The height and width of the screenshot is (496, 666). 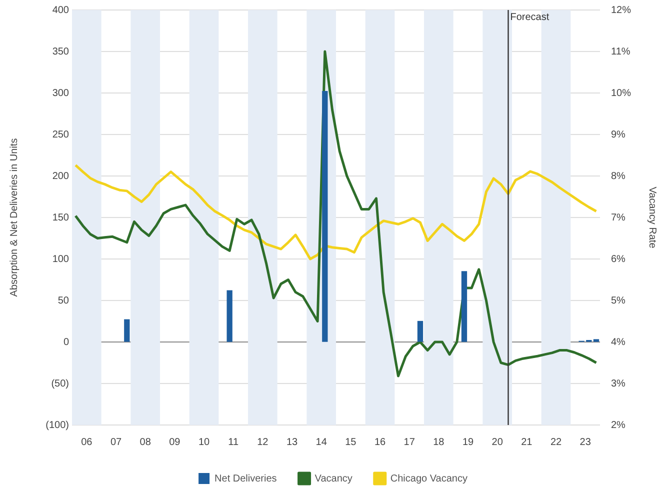 What do you see at coordinates (322, 442) in the screenshot?
I see `x-tick-label: 14` at bounding box center [322, 442].